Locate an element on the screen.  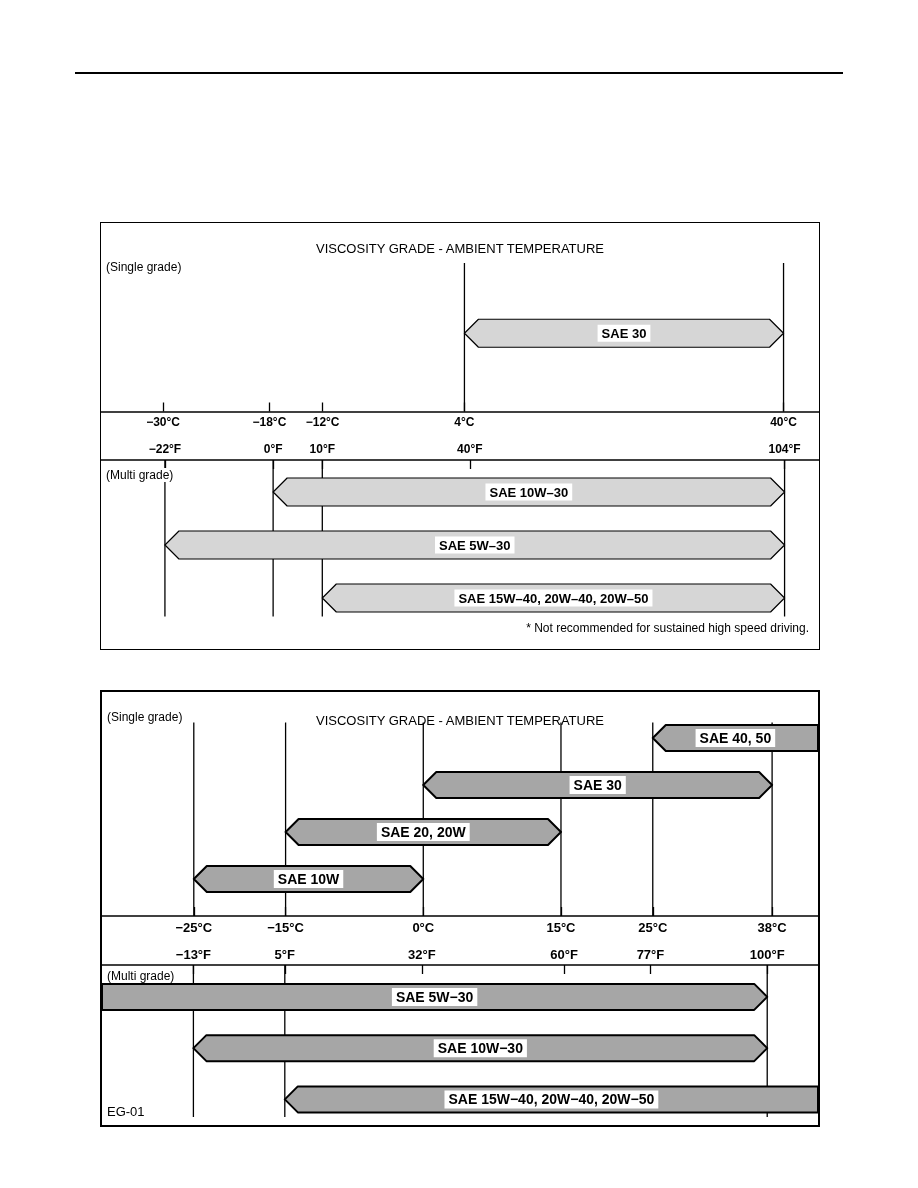
x-tick-label: −13°F is located at coordinates (193, 954).